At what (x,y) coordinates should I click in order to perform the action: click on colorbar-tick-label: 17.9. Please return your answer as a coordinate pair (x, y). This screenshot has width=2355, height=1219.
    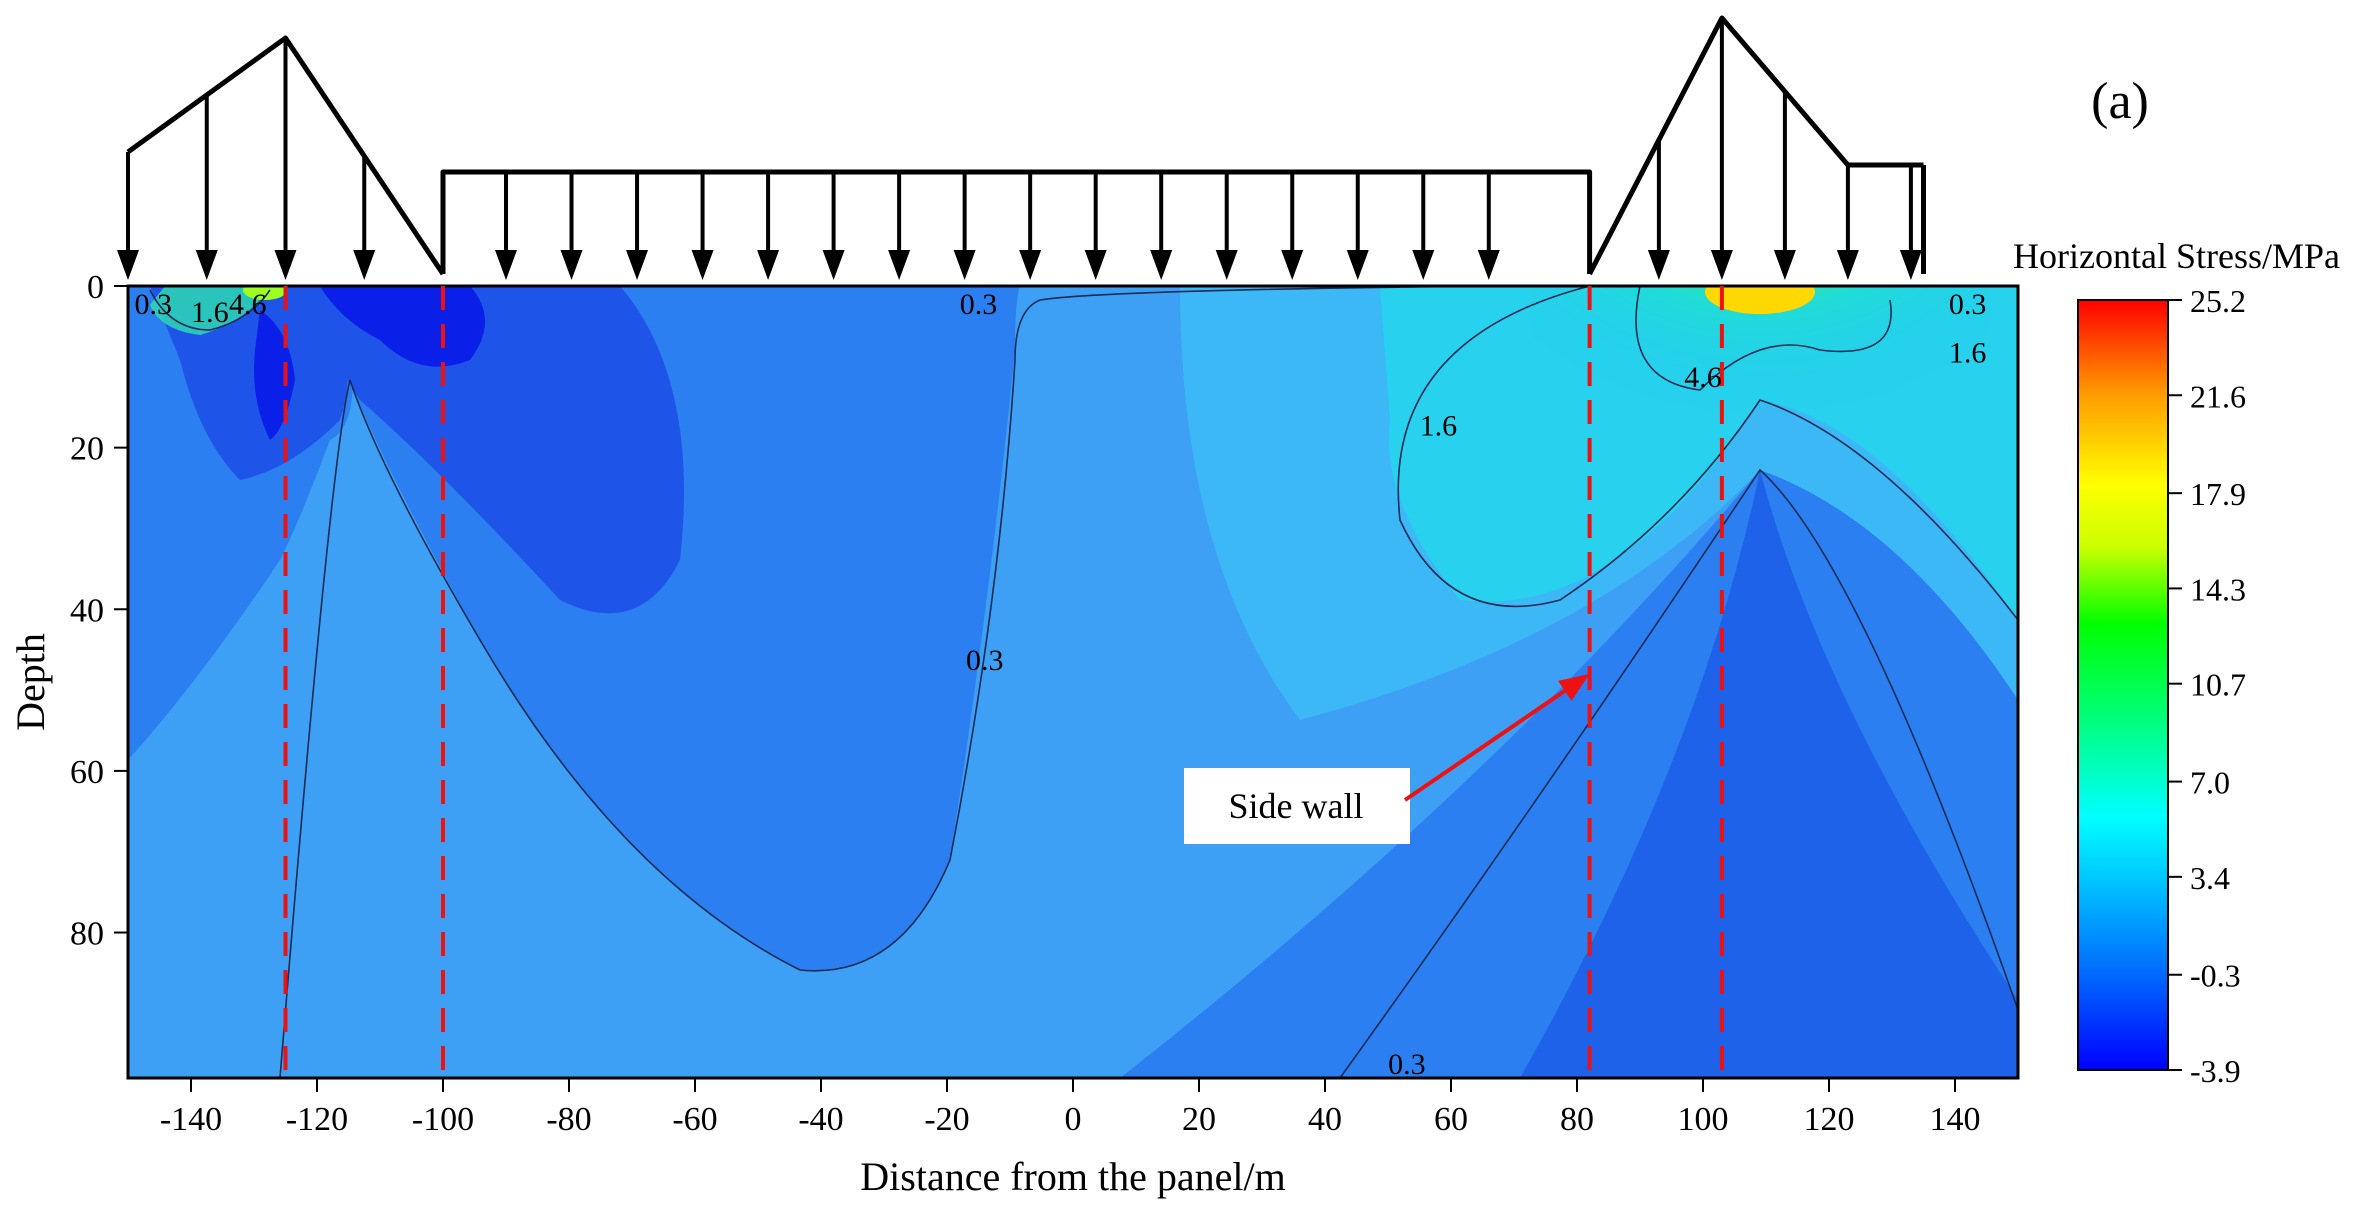
    Looking at the image, I should click on (2218, 494).